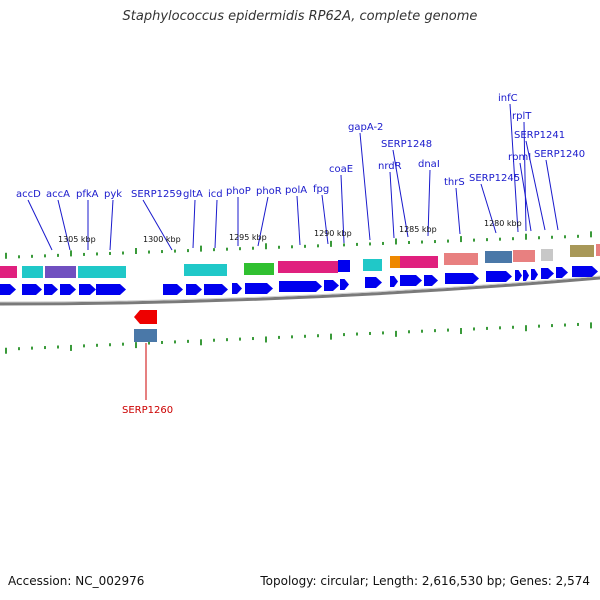 The image size is (600, 600). Describe the element at coordinates (503, 223) in the screenshot. I see `kbp-label: 1280 kbp` at that location.